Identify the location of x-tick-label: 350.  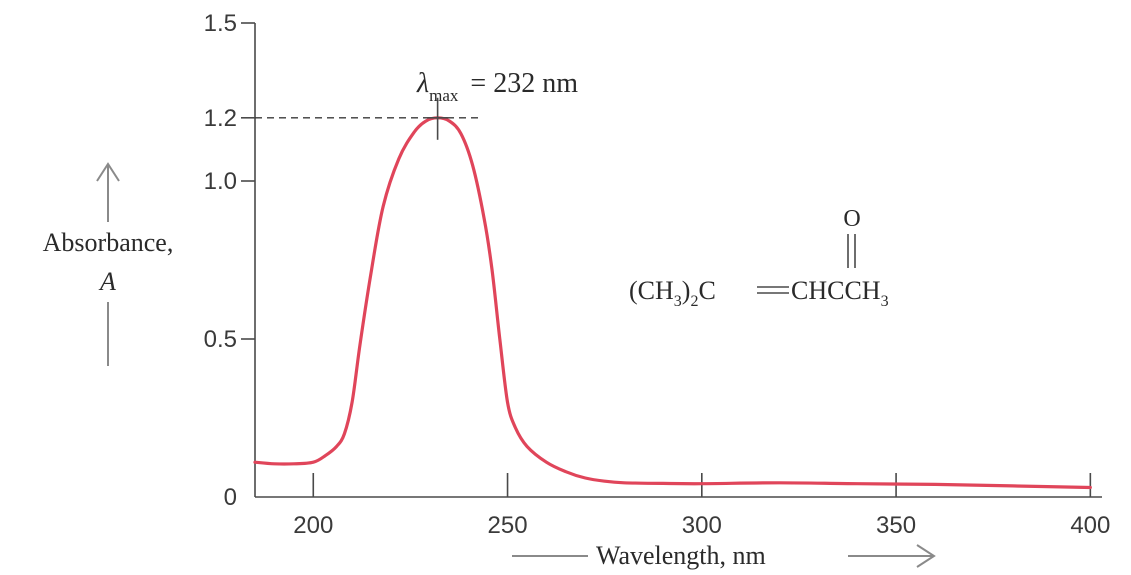
(896, 525).